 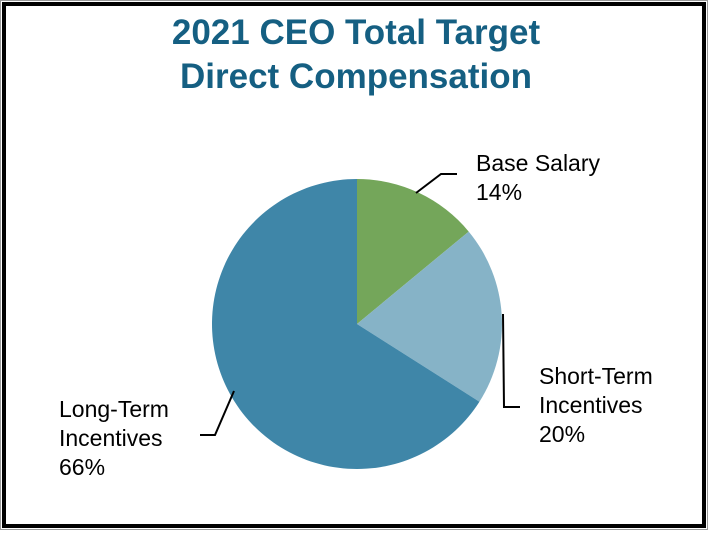 I want to click on label-long-term-incentives: Long-Term Incentives 66%, so click(x=114, y=438).